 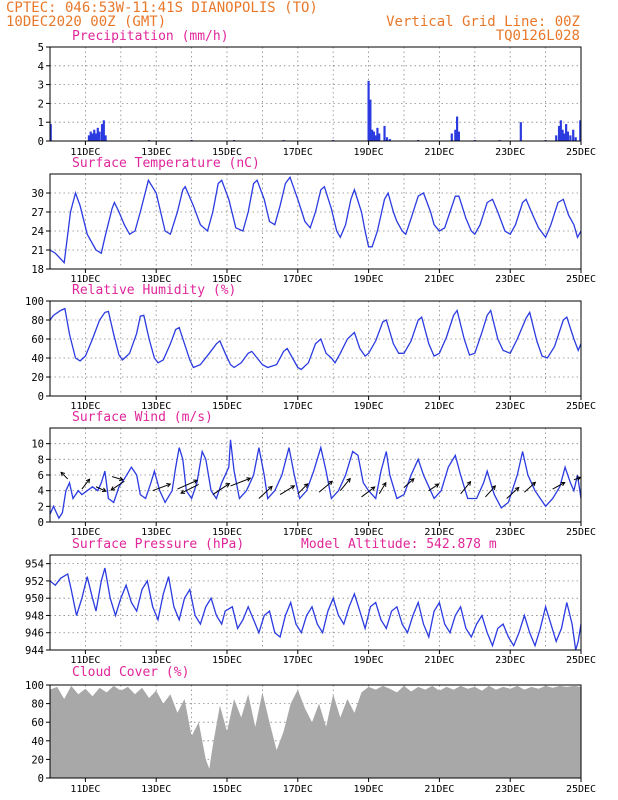 I want to click on y-tick-label: 18, so click(x=37, y=270).